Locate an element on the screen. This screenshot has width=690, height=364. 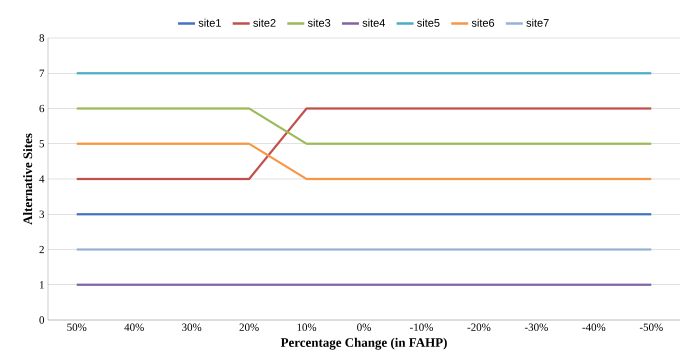
legend-label: site2 is located at coordinates (264, 22).